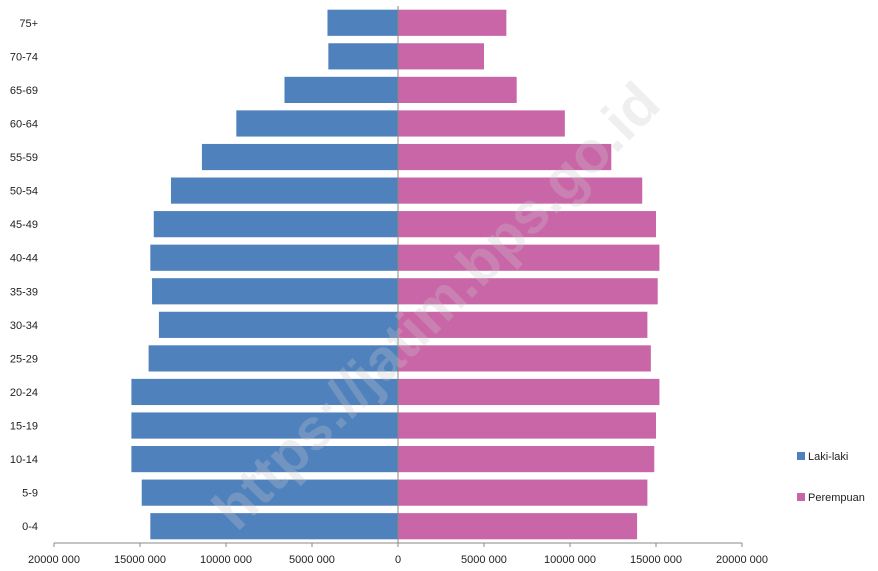 The image size is (878, 571). I want to click on y-tick-label: 60-64, so click(24, 124).